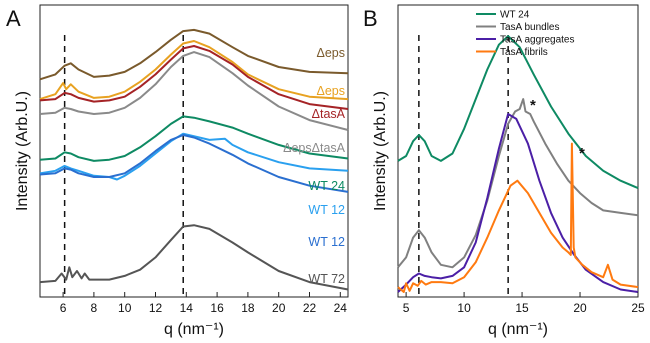 This screenshot has height=343, width=650. I want to click on series-label-0: Δeps, so click(330, 53).